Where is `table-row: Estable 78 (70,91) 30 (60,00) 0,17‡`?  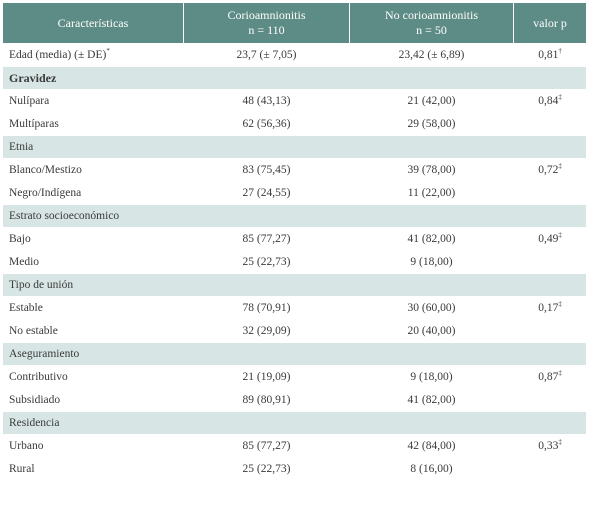 table-row: Estable 78 (70,91) 30 (60,00) 0,17‡ is located at coordinates (294, 308).